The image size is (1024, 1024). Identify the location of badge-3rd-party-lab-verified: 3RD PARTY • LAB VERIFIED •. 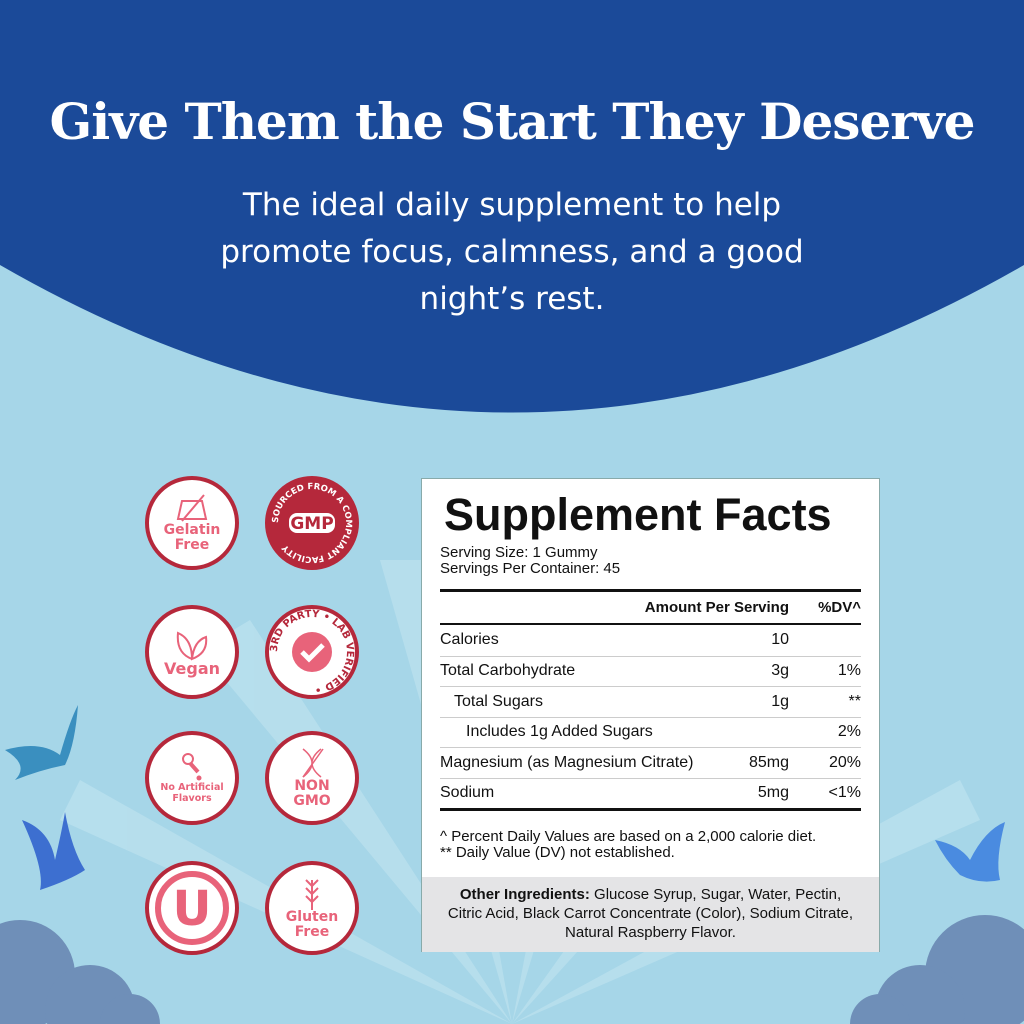
(312, 652).